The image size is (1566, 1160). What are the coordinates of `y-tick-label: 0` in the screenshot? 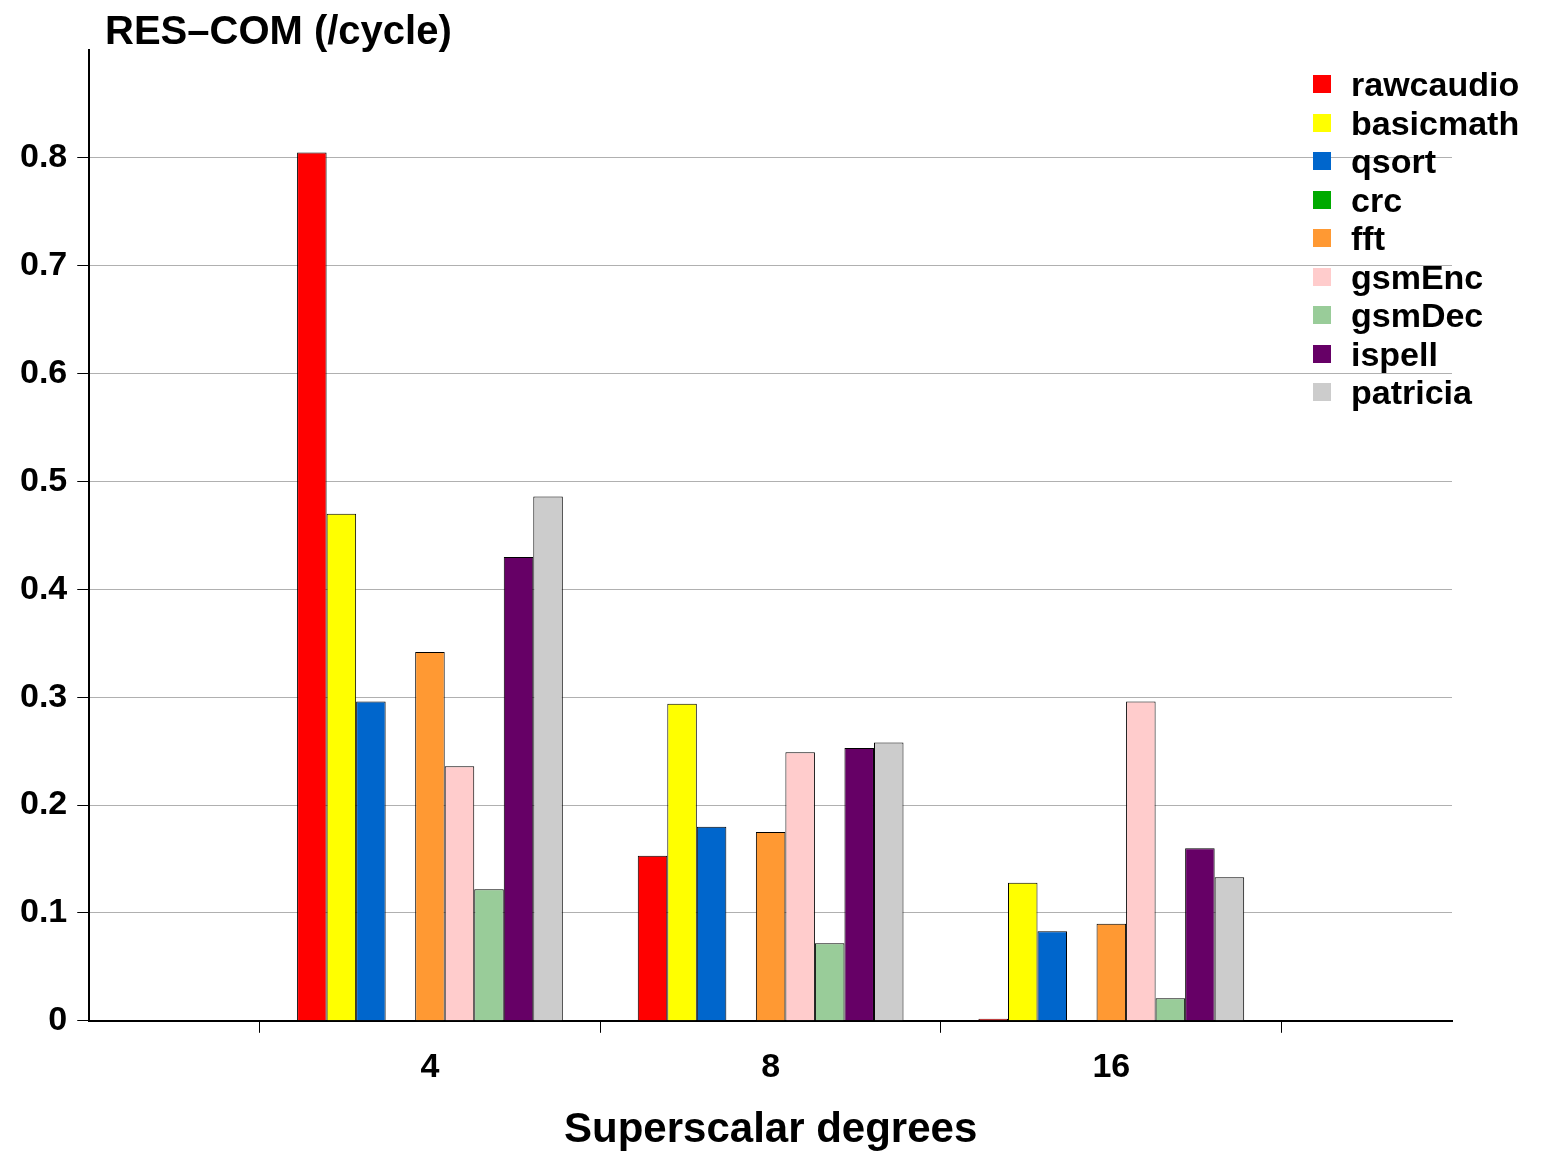 It's located at (58, 1018).